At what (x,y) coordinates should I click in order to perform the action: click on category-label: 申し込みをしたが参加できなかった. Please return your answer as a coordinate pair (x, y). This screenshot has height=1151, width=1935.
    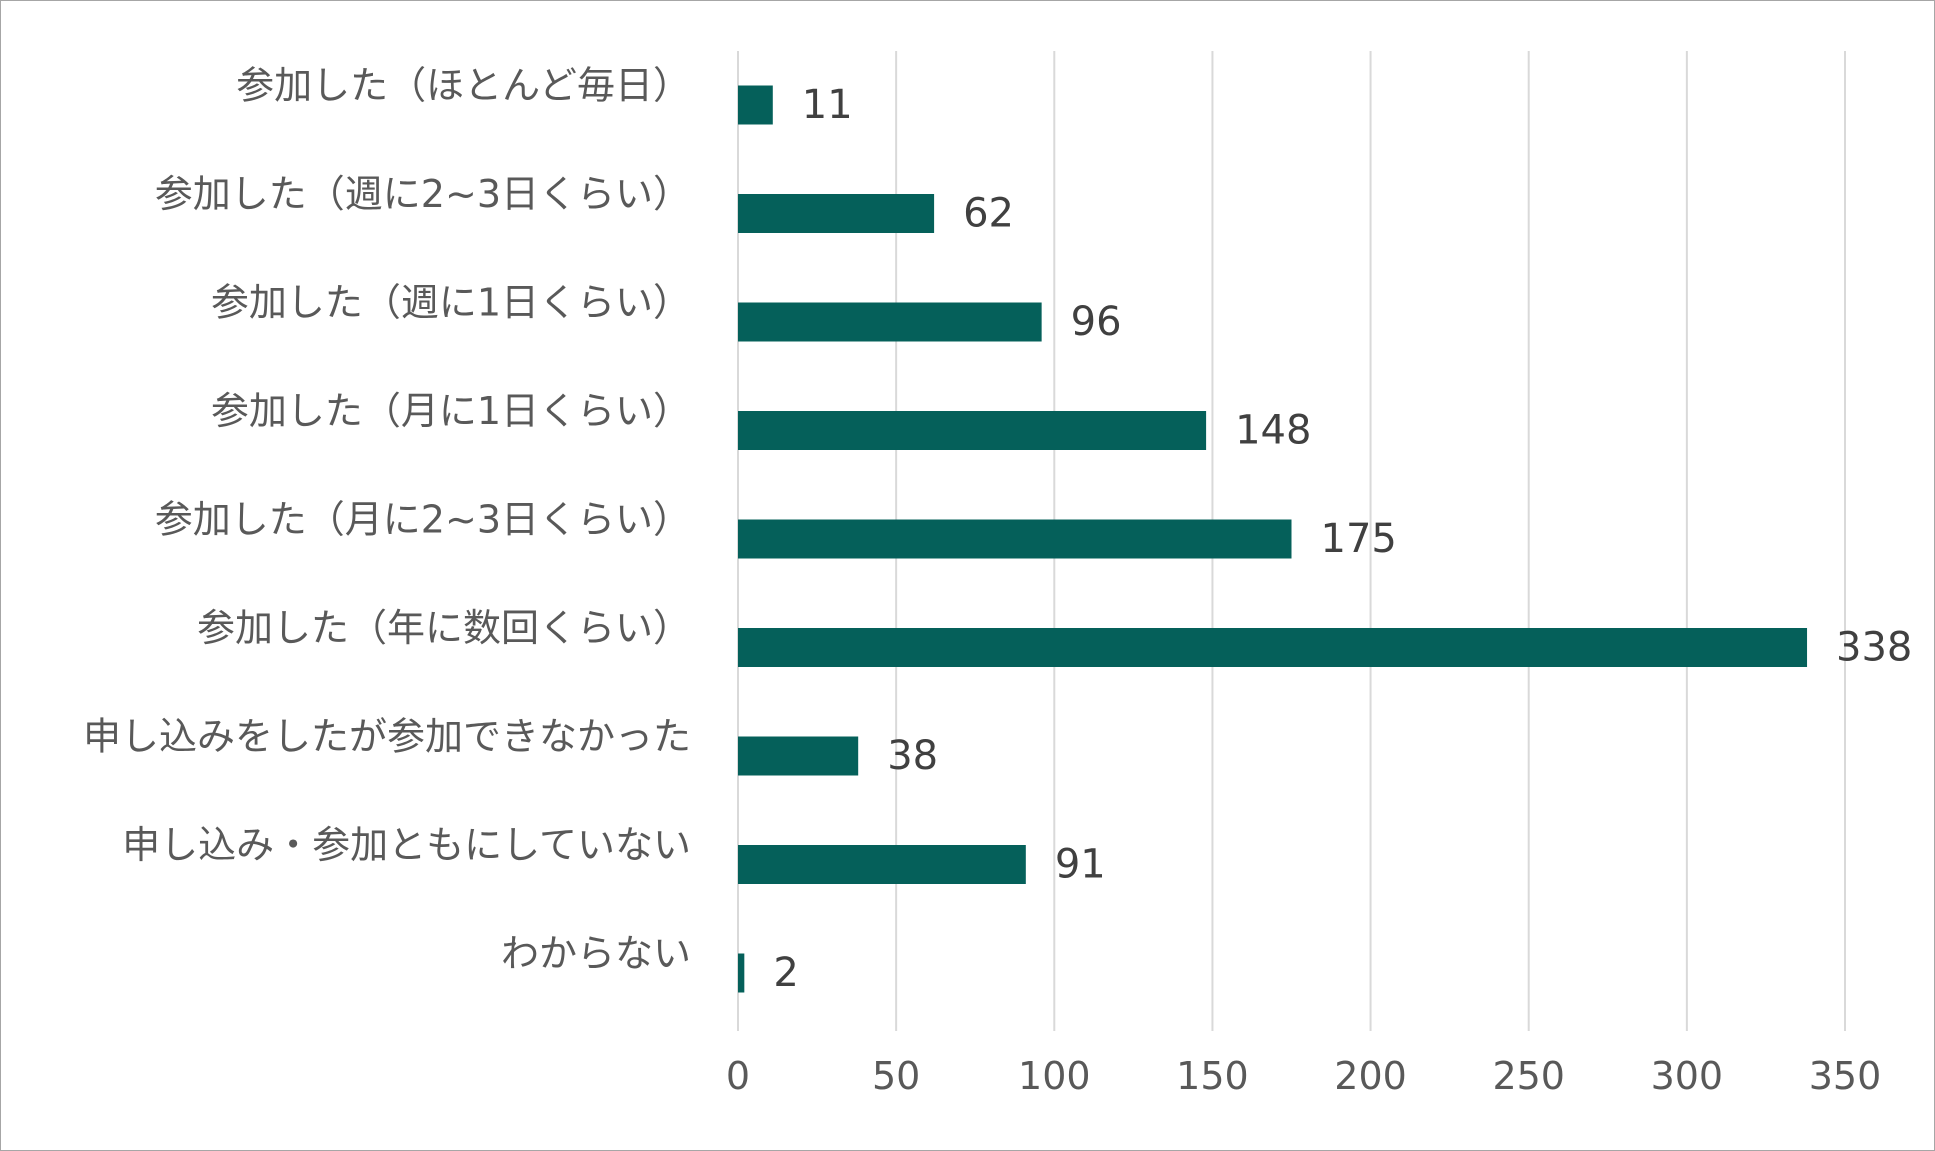
    Looking at the image, I should click on (387, 737).